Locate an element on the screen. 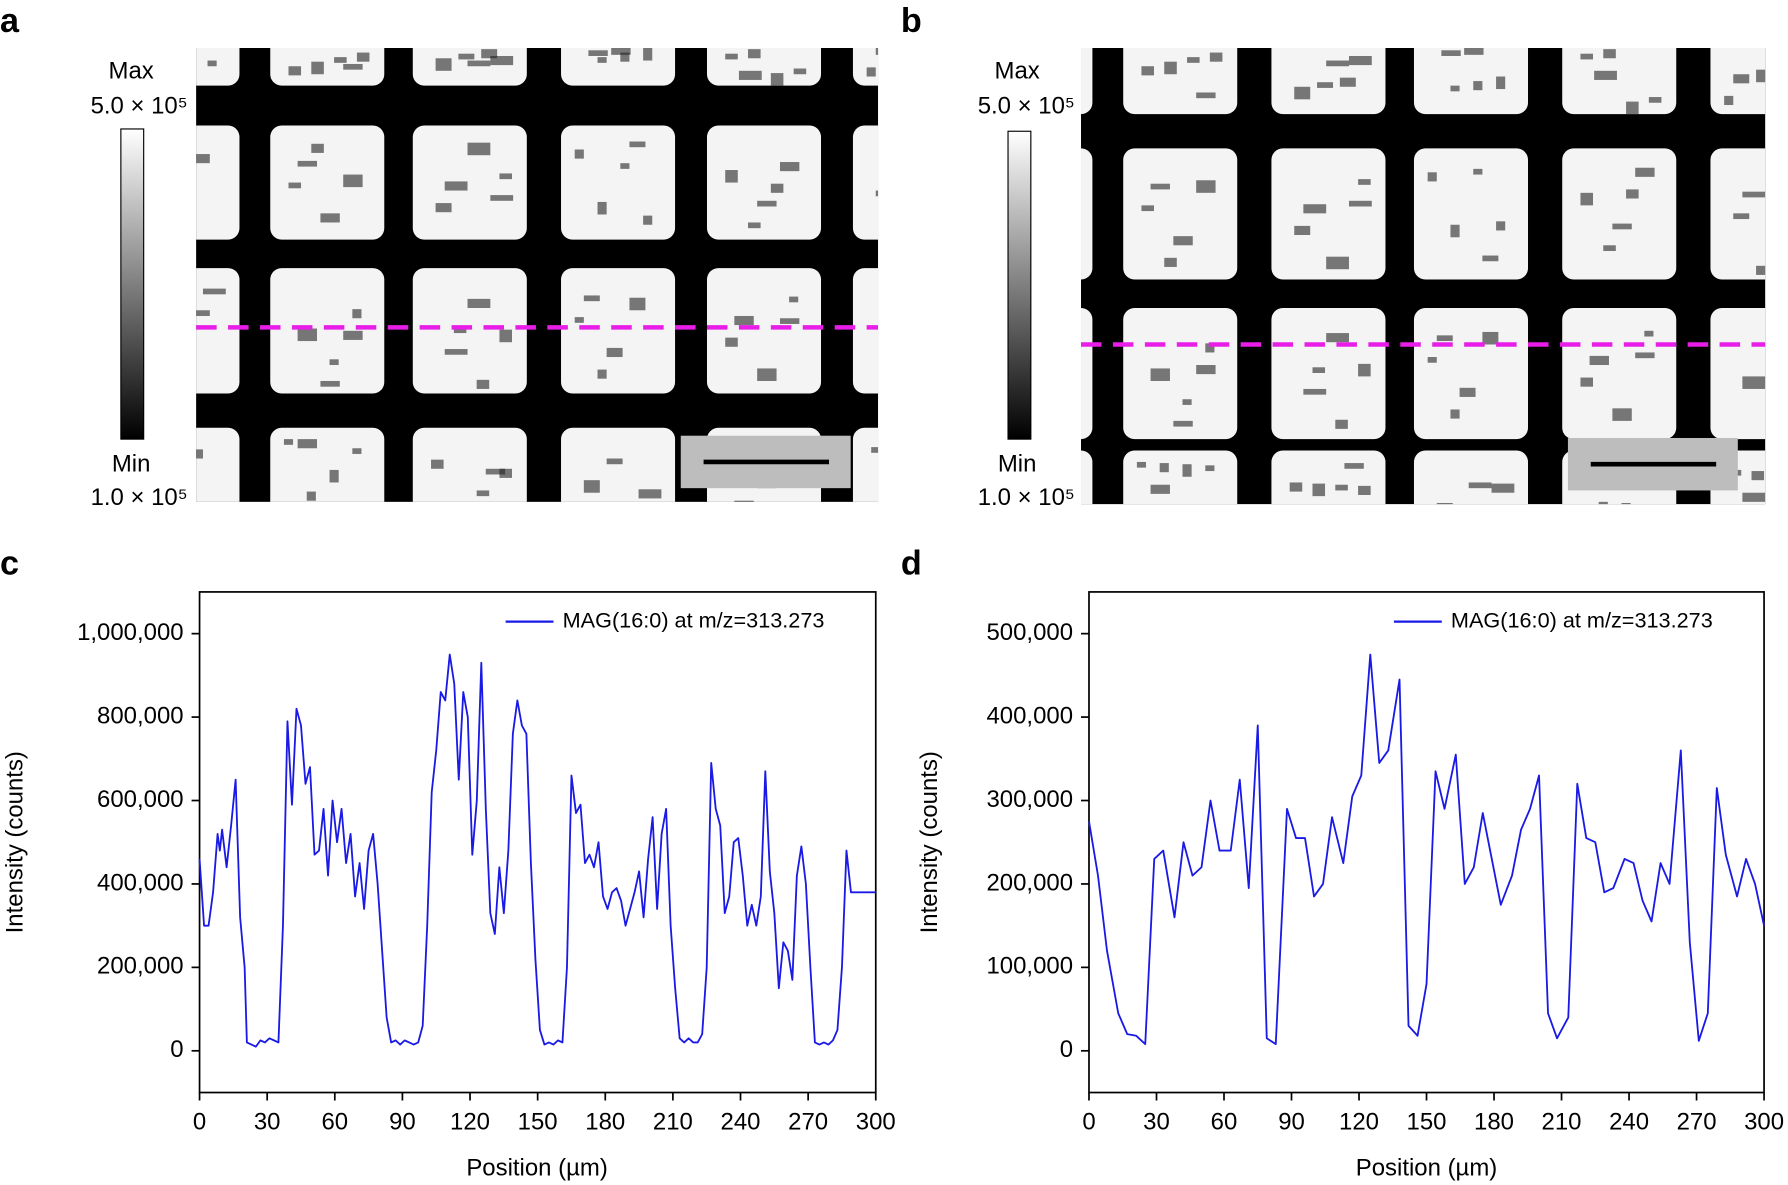 The height and width of the screenshot is (1185, 1788). panel-label: b is located at coordinates (911, 21).